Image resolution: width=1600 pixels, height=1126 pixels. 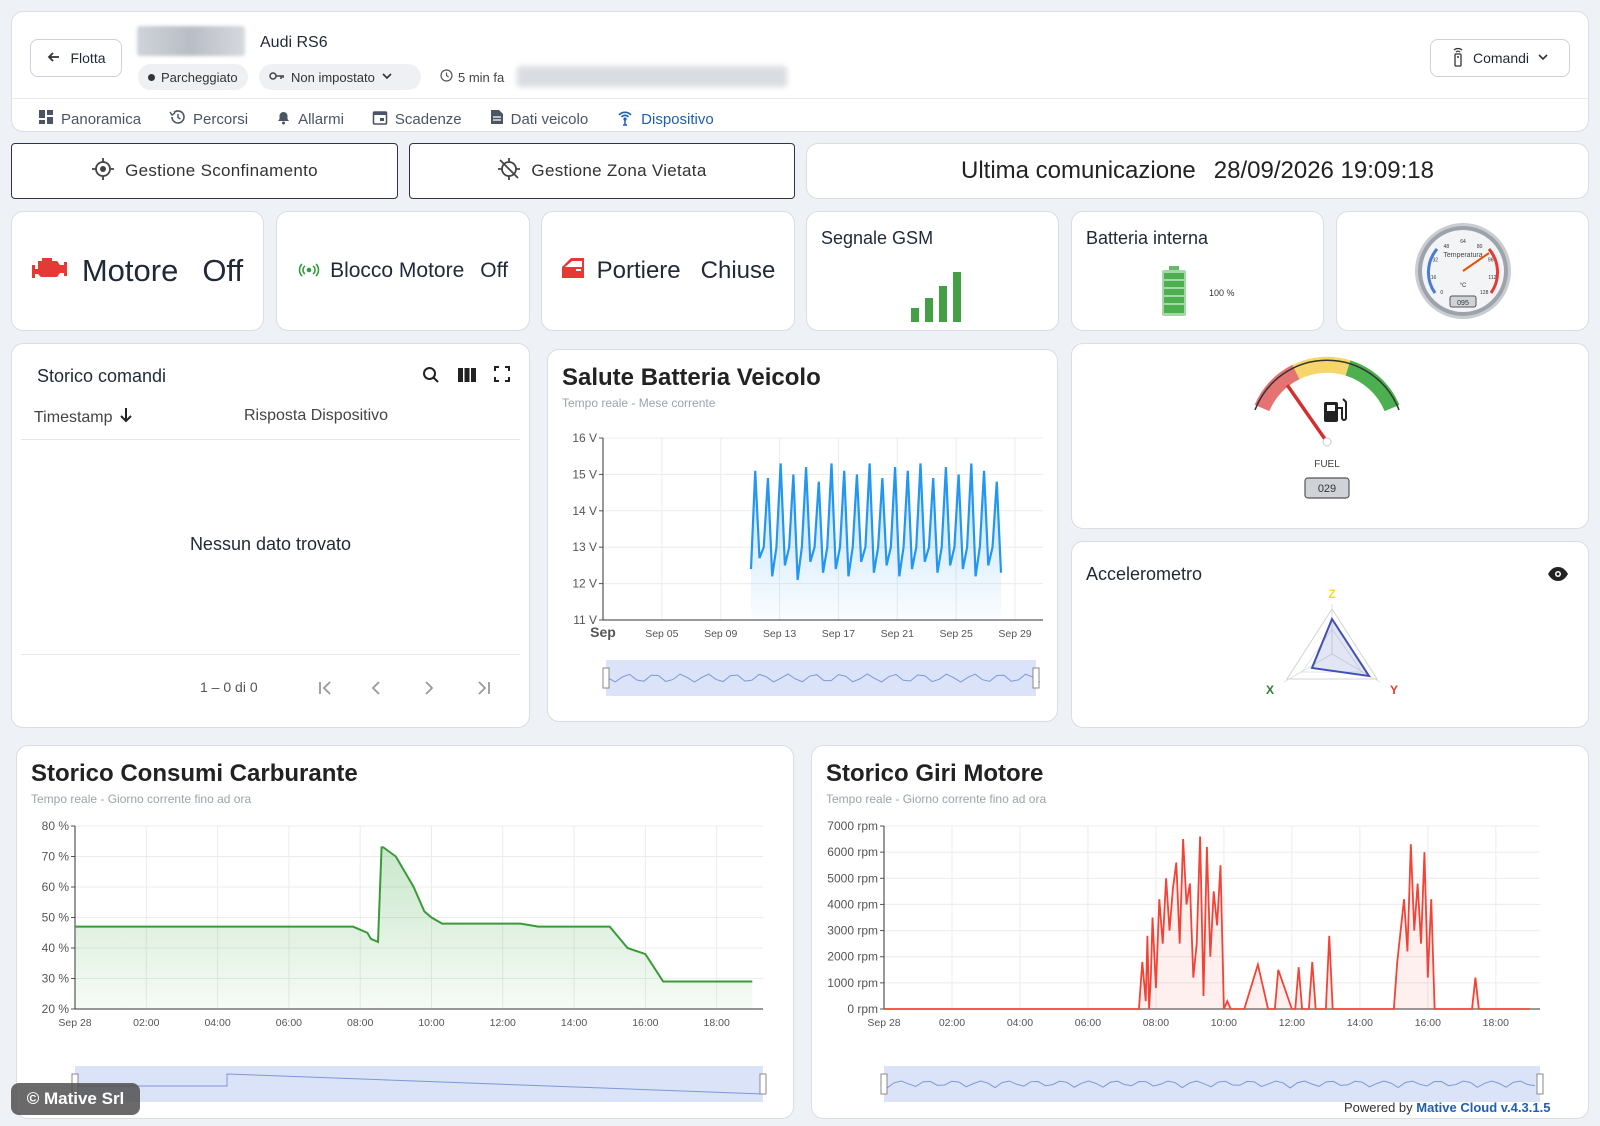 What do you see at coordinates (83, 417) in the screenshot?
I see `column-timestamp: Timestamp` at bounding box center [83, 417].